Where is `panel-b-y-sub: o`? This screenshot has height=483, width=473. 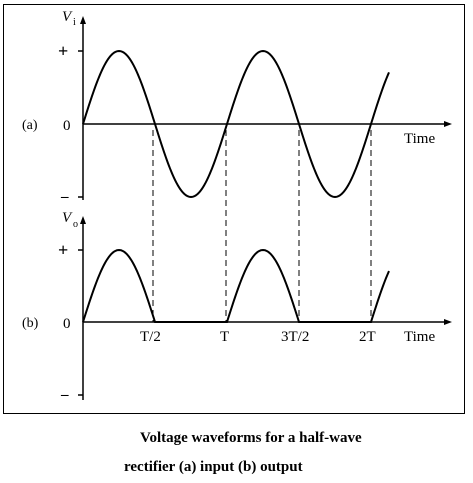 panel-b-y-sub: o is located at coordinates (75, 224).